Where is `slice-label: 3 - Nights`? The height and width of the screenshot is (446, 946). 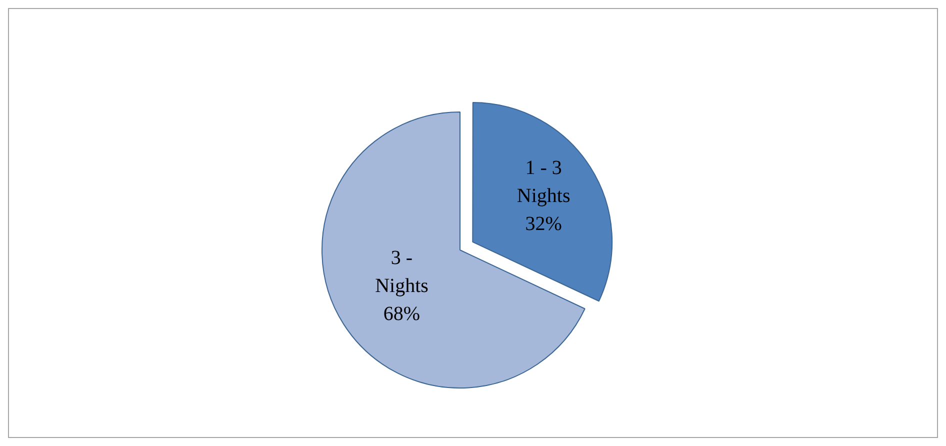
slice-label: 3 - Nights is located at coordinates (402, 272).